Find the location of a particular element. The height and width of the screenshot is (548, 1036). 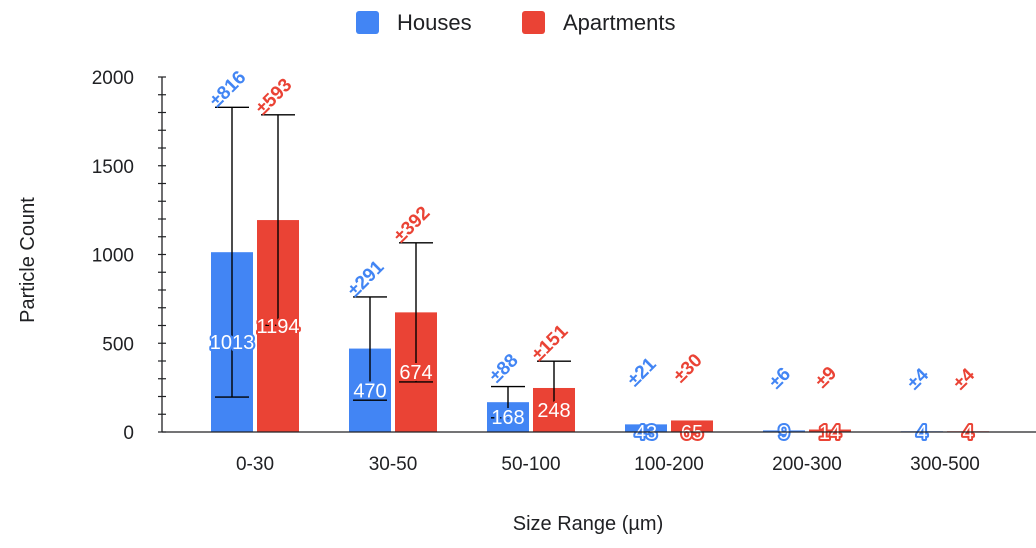

y-axis-title: Particle Count is located at coordinates (28, 260).